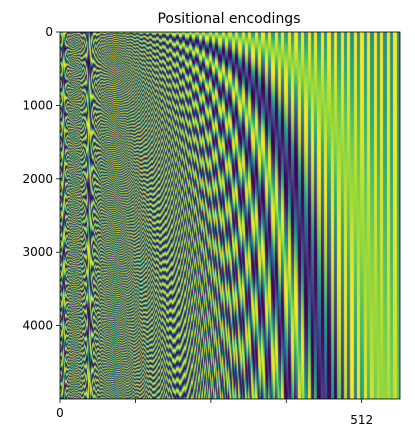  What do you see at coordinates (37, 252) in the screenshot?
I see `y-tick-label: 3000` at bounding box center [37, 252].